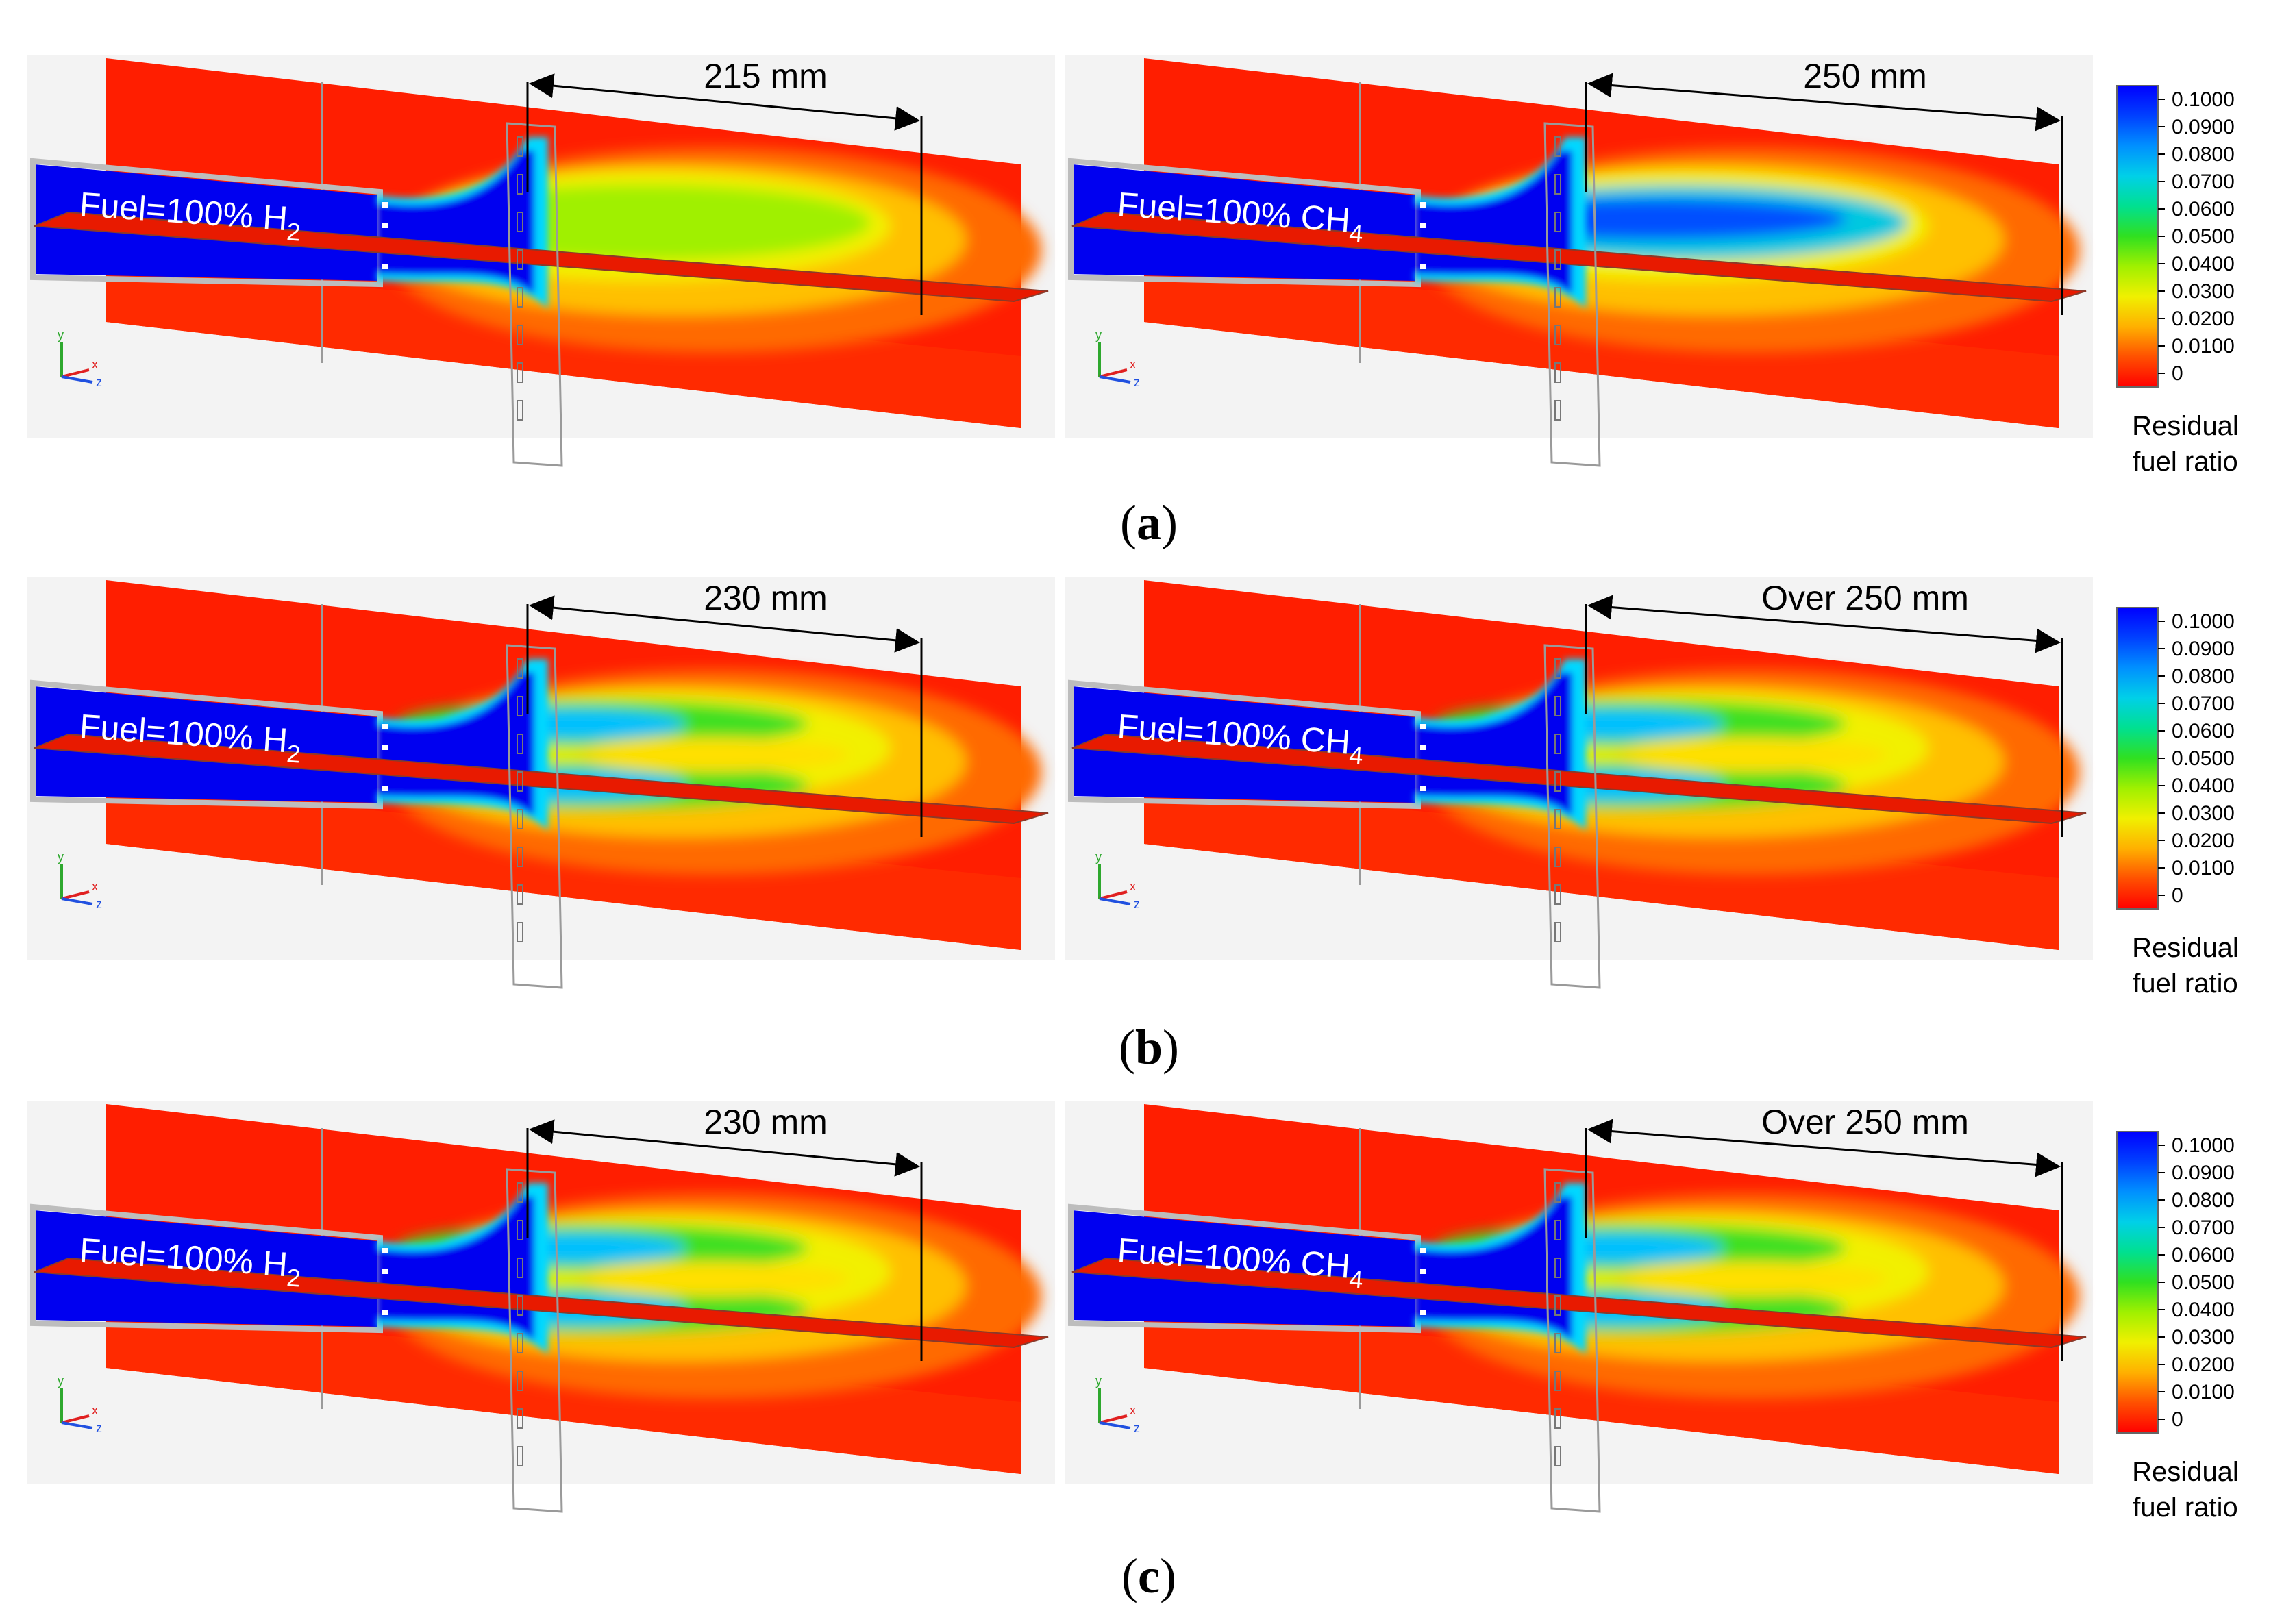 The image size is (2295, 1624). Describe the element at coordinates (766, 598) in the screenshot. I see `distance-label: 230 mm` at that location.